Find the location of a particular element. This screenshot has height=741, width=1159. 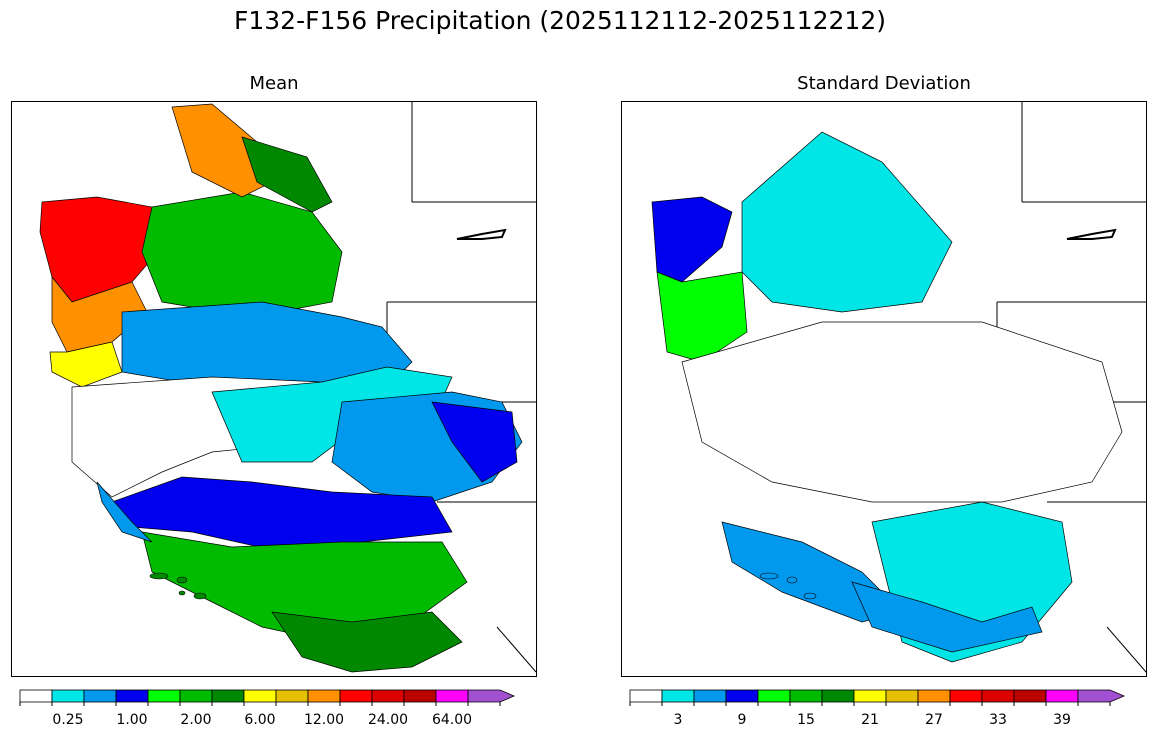

mean-colorbar-label: 12.00 is located at coordinates (324, 720).